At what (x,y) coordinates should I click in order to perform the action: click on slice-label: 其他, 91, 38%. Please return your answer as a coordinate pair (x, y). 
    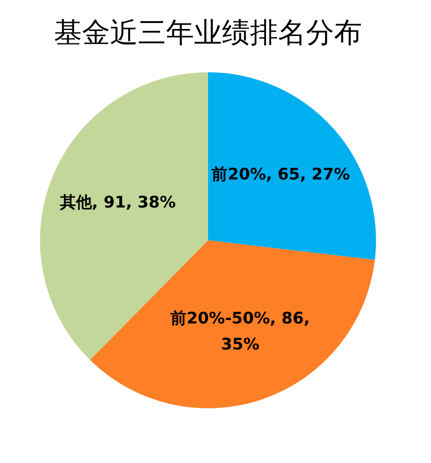
    Looking at the image, I should click on (117, 202).